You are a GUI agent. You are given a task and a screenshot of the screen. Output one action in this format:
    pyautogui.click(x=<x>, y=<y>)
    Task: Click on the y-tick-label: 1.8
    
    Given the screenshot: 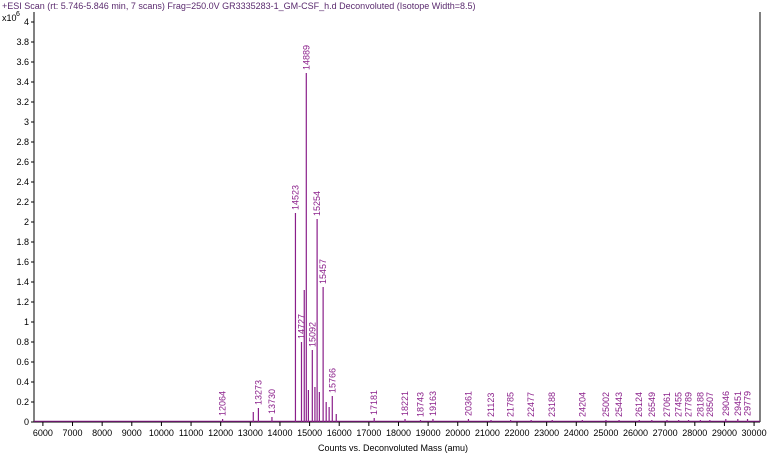 What is the action you would take?
    pyautogui.click(x=22, y=242)
    